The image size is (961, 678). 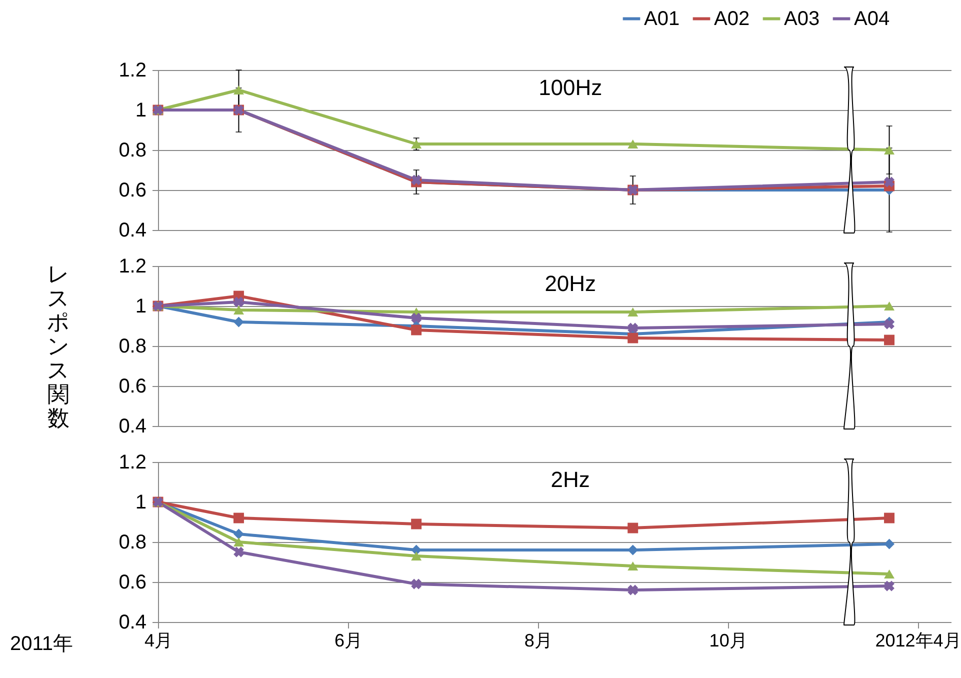 What do you see at coordinates (872, 19) in the screenshot?
I see `legend-label: A04` at bounding box center [872, 19].